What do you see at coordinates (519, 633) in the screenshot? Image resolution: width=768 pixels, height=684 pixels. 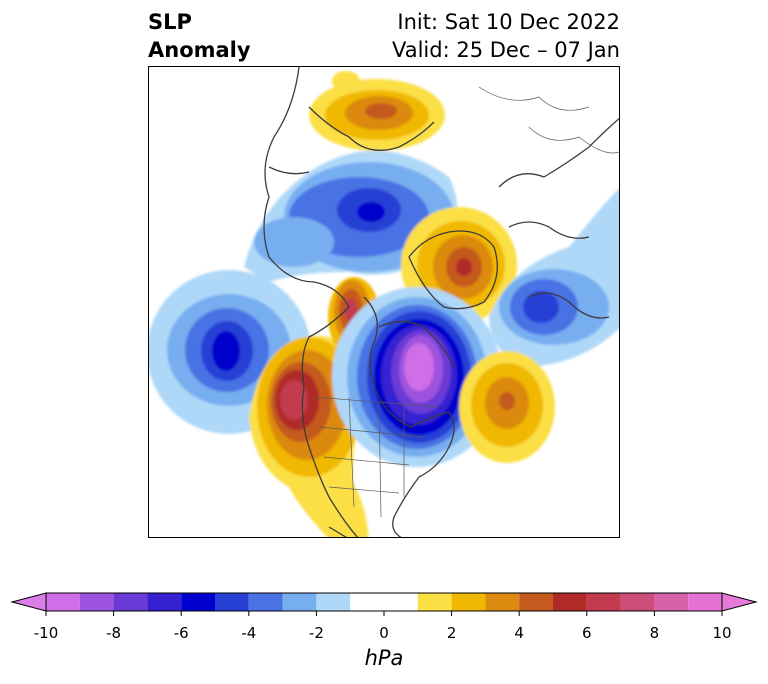 I see `colorbar-tick-label: 4` at bounding box center [519, 633].